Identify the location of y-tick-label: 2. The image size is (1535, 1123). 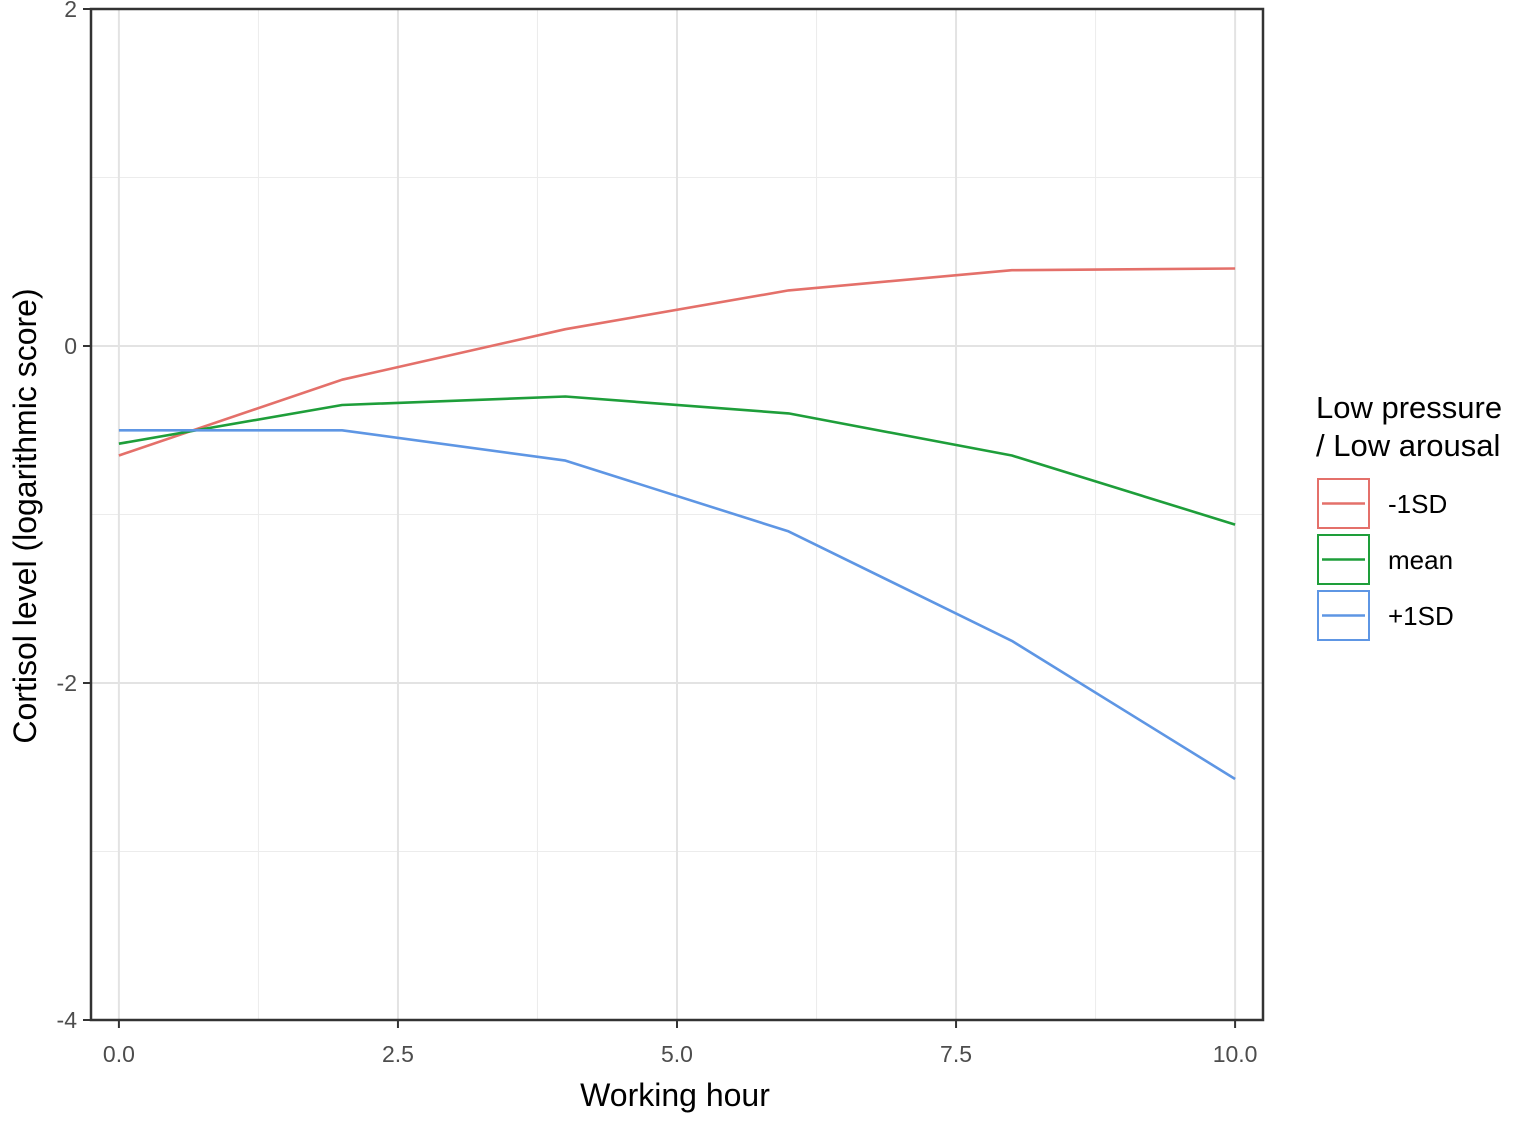
(70, 11).